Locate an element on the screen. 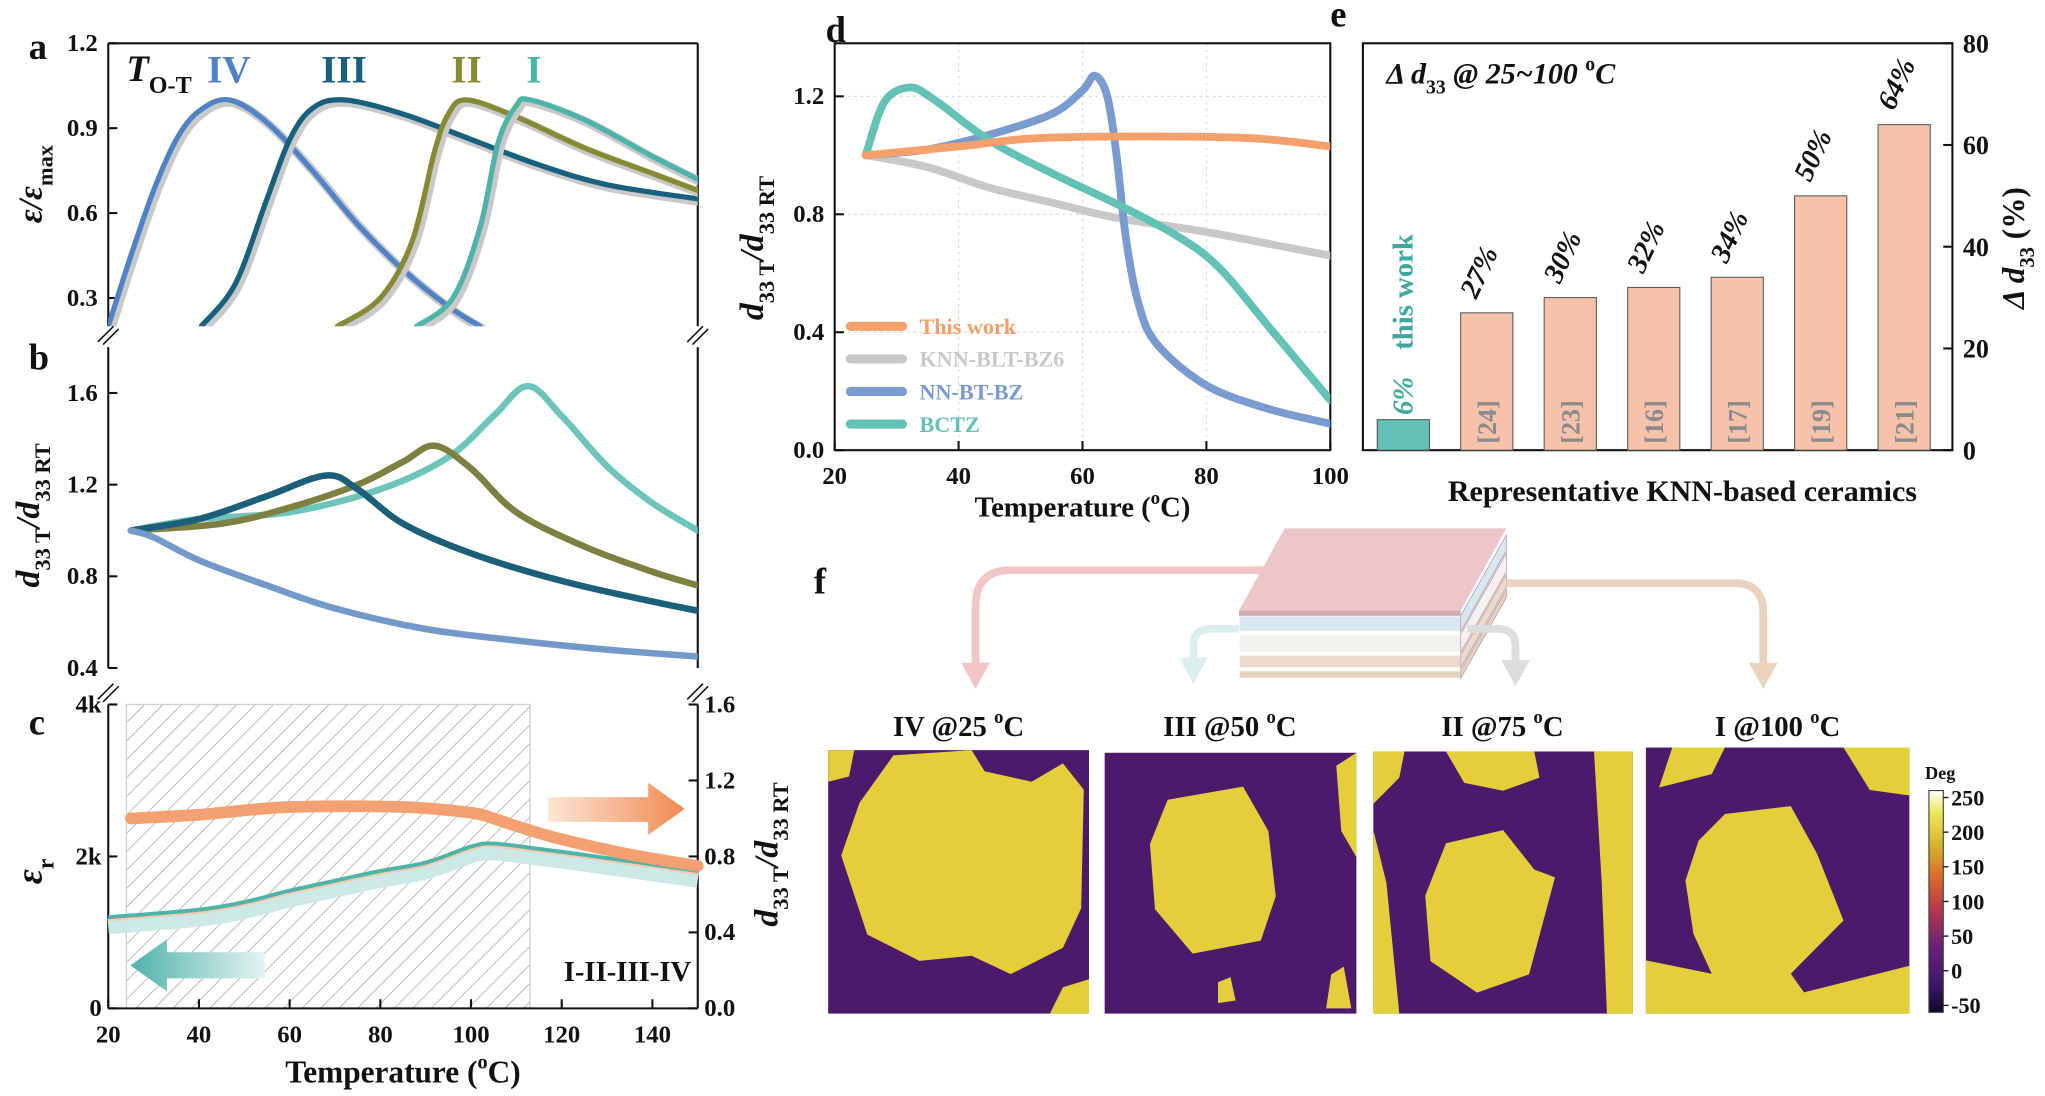  y-tick-label-right: 0.0 is located at coordinates (719, 1008).